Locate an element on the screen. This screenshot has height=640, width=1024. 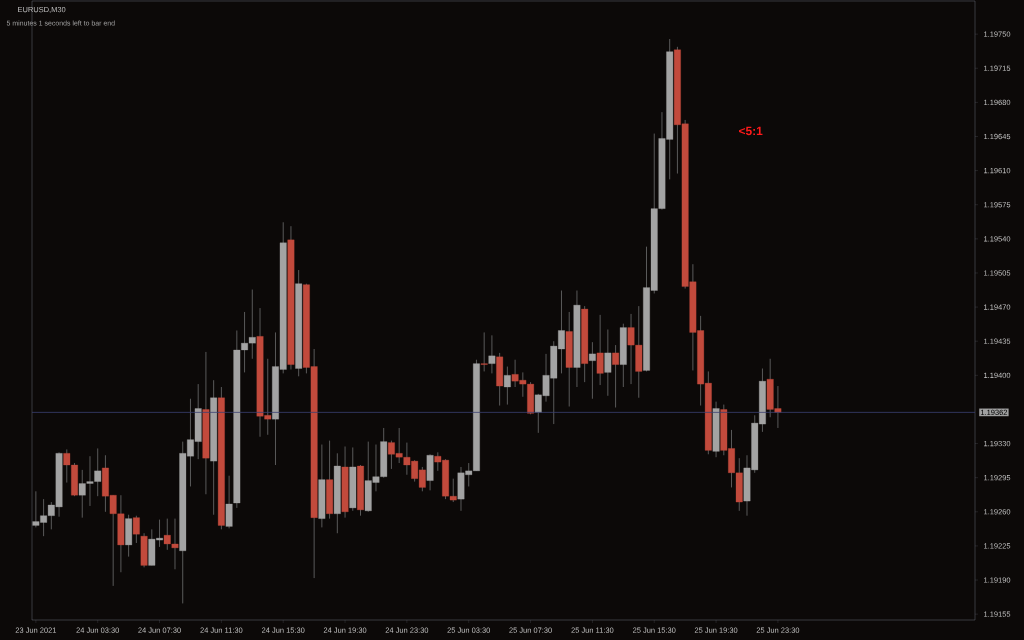
annotation: <5:1 is located at coordinates (751, 131).